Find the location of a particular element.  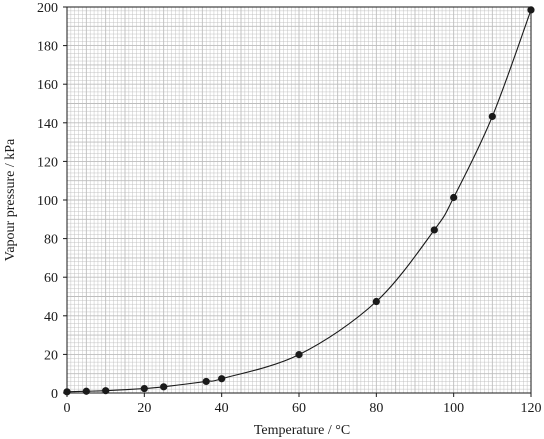

y-tick-label: 40 is located at coordinates (51, 317).